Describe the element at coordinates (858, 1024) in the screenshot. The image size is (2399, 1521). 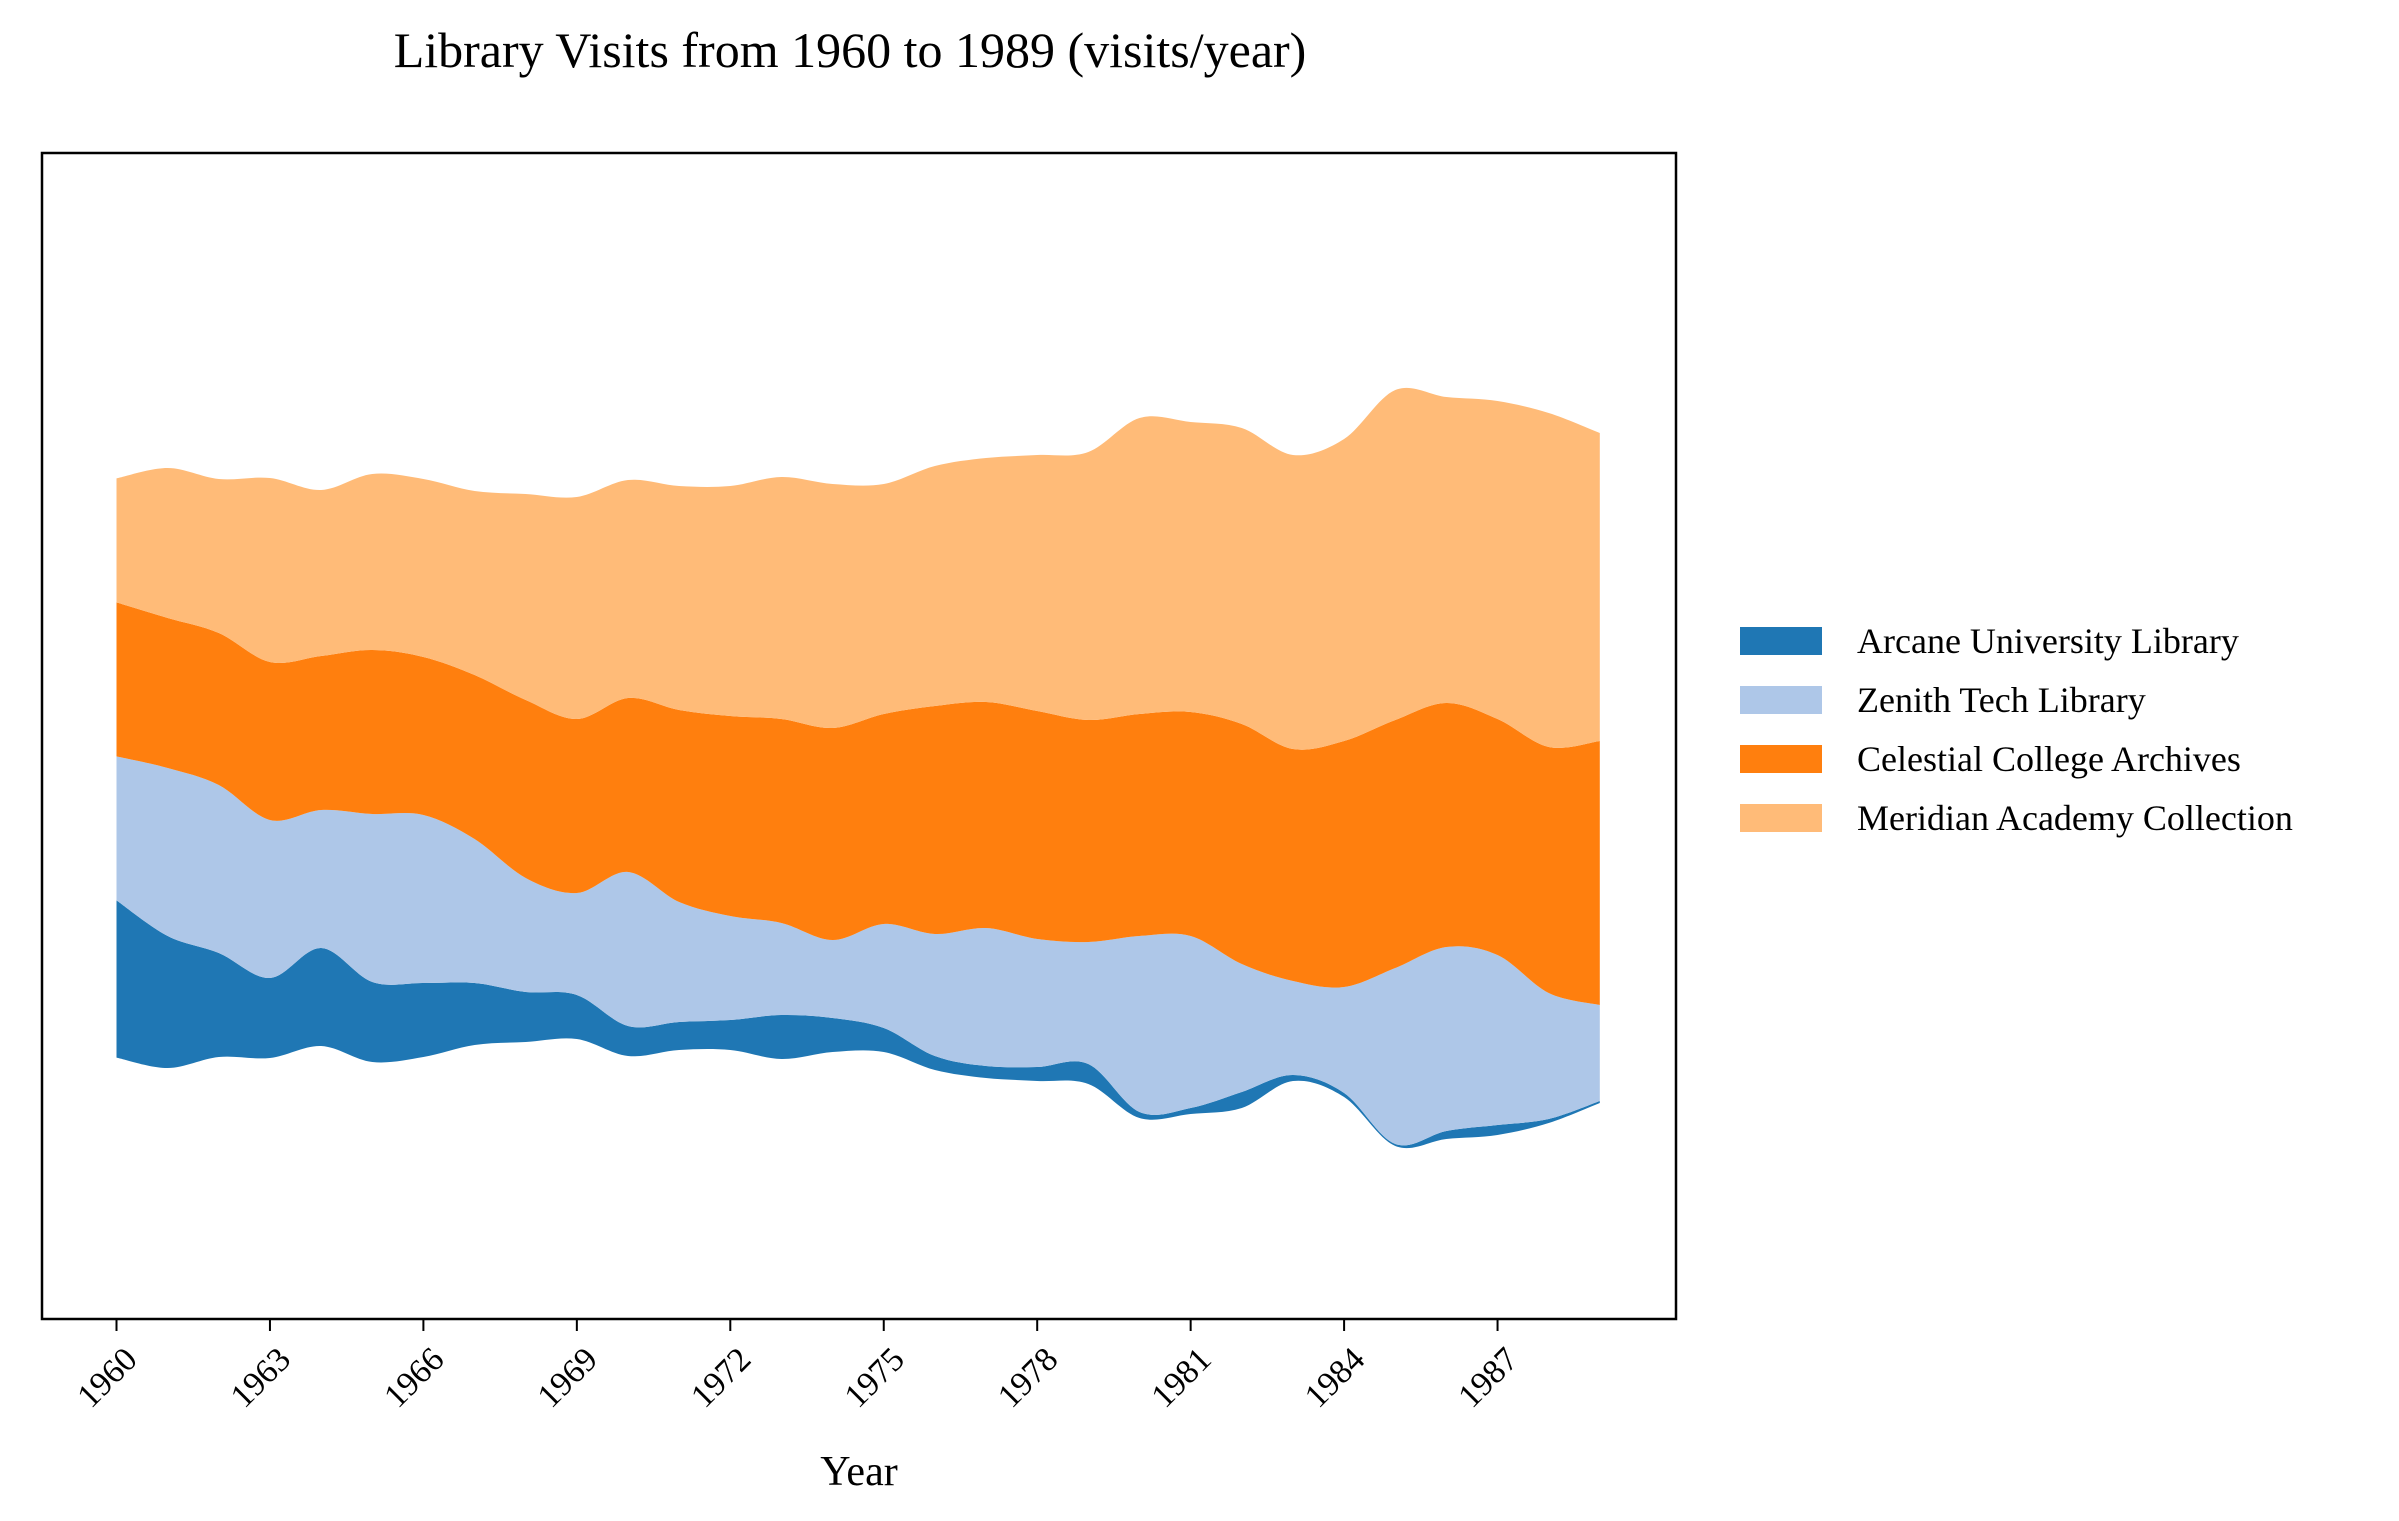
I see `stream-area-arcane-university-library` at that location.